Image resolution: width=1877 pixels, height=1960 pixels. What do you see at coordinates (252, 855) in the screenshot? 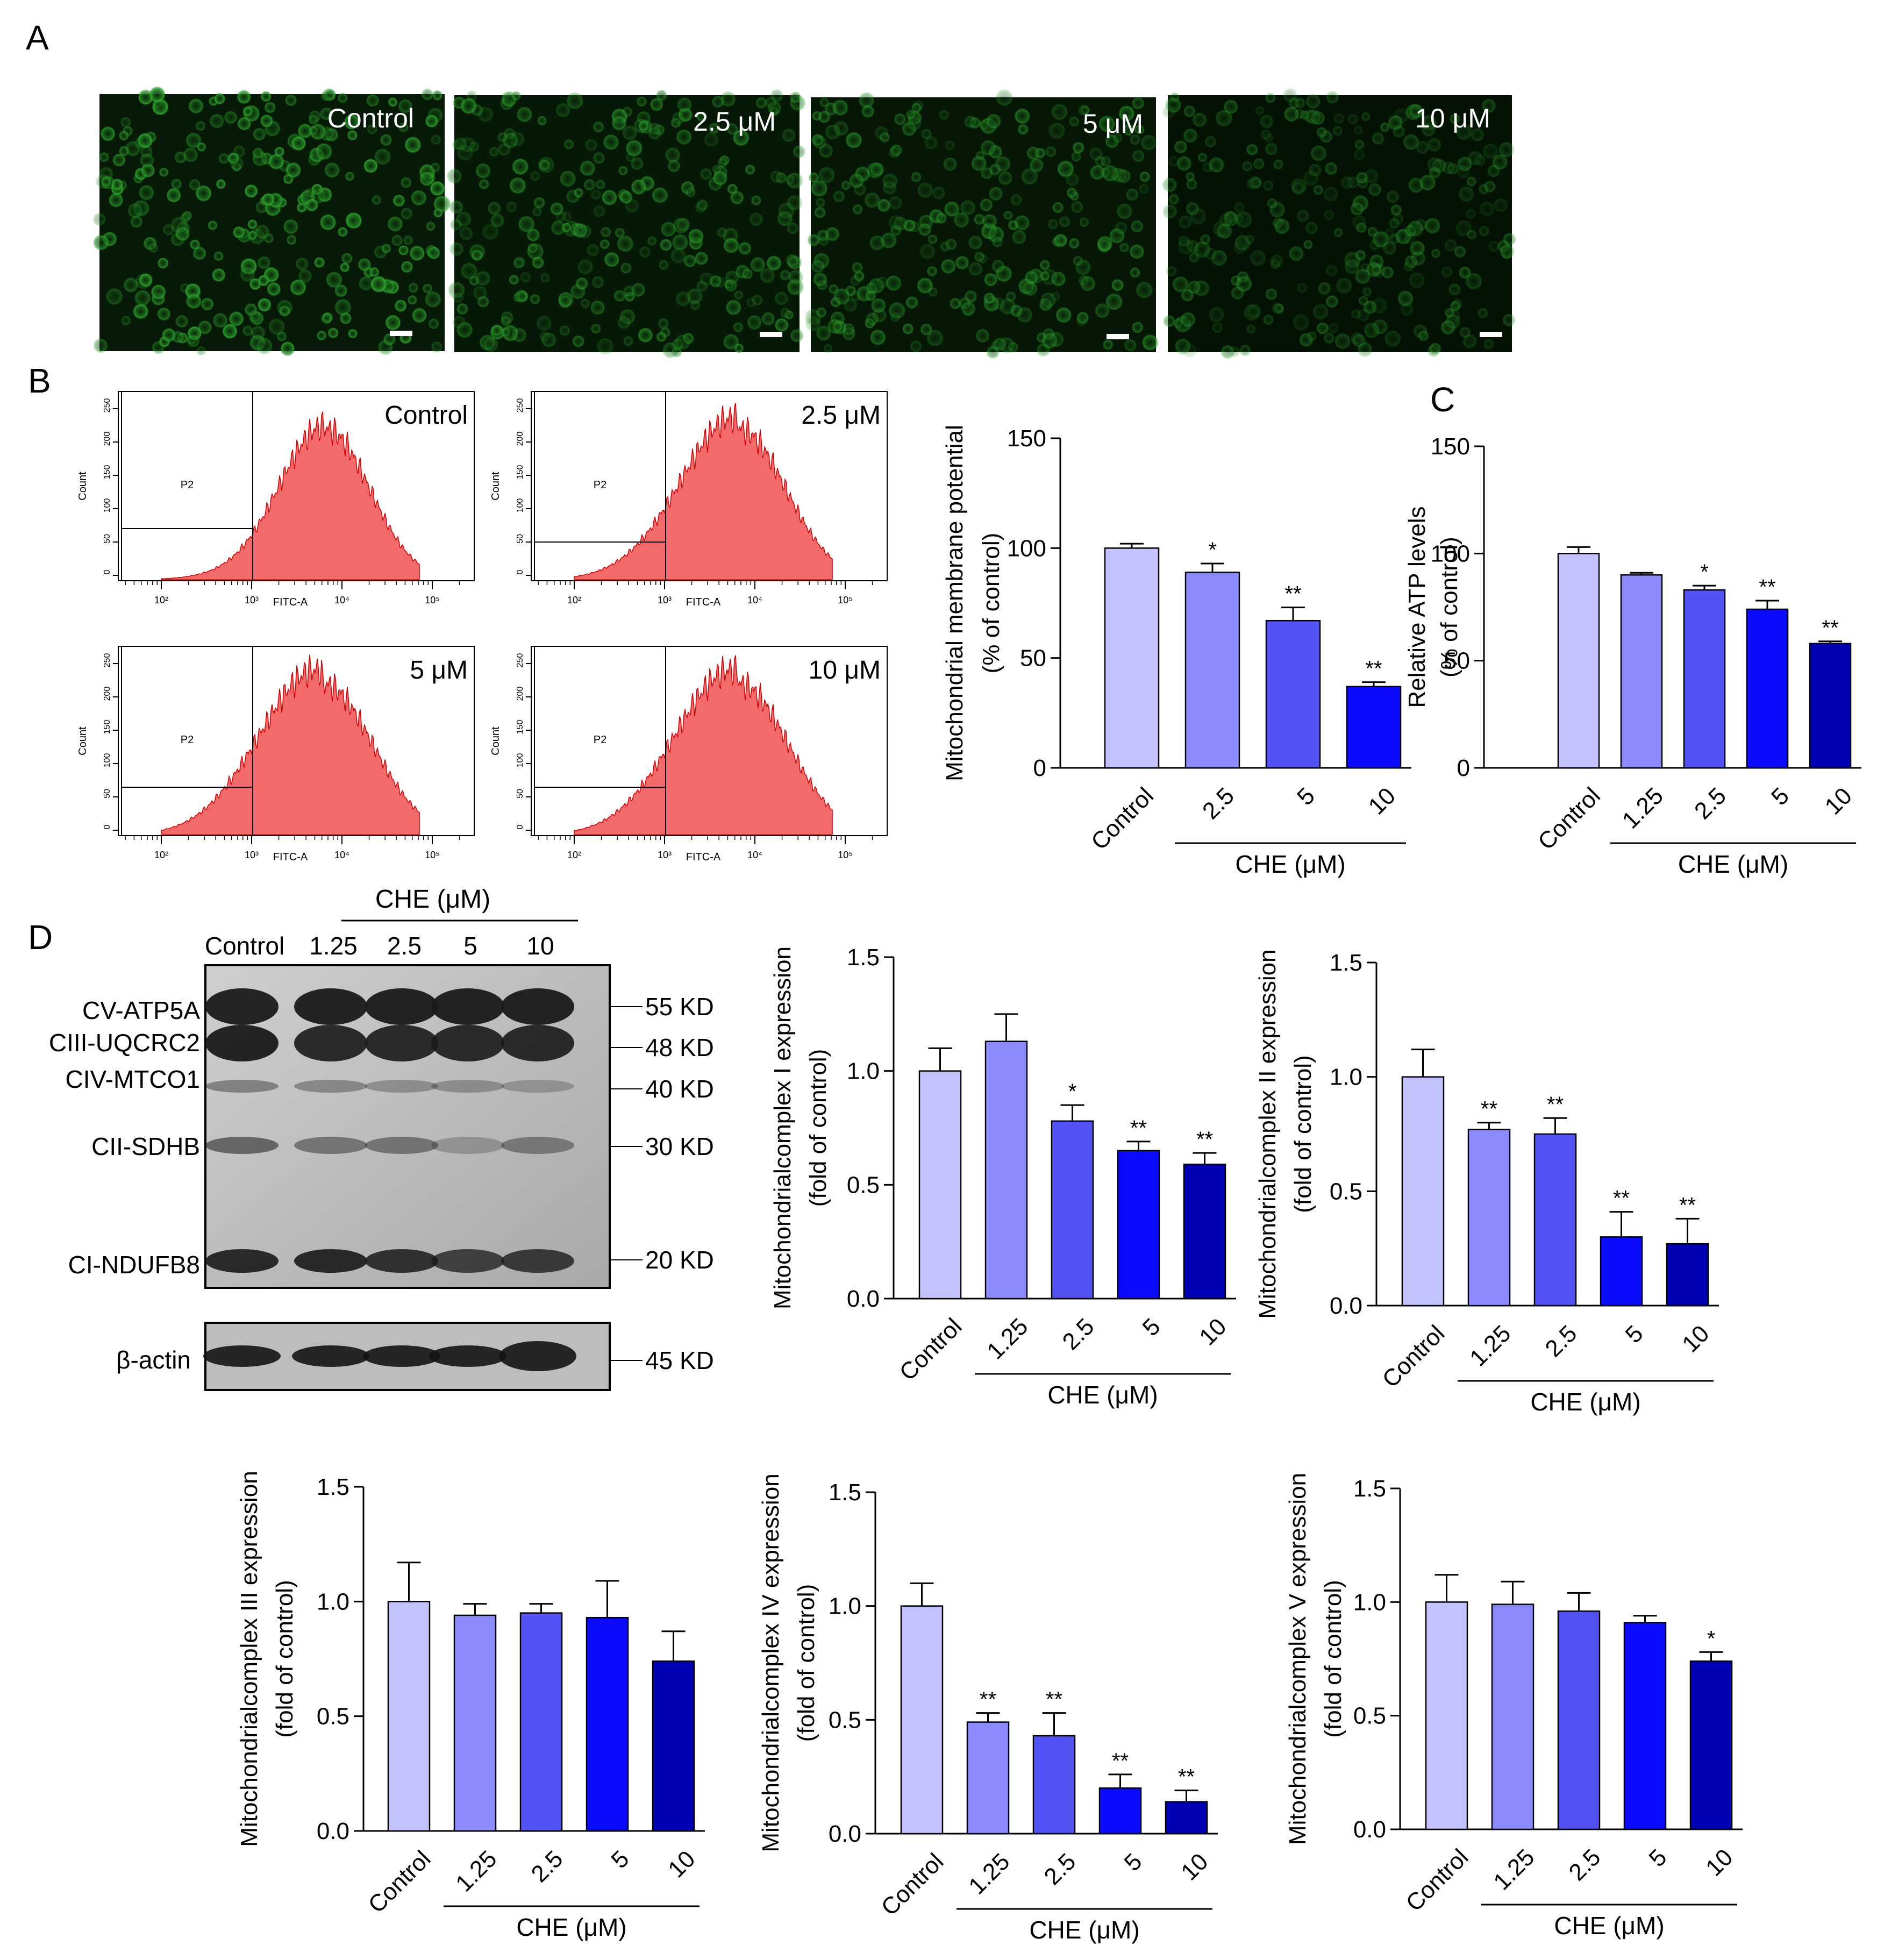
I see `hist-x-tick-label: 10³` at bounding box center [252, 855].